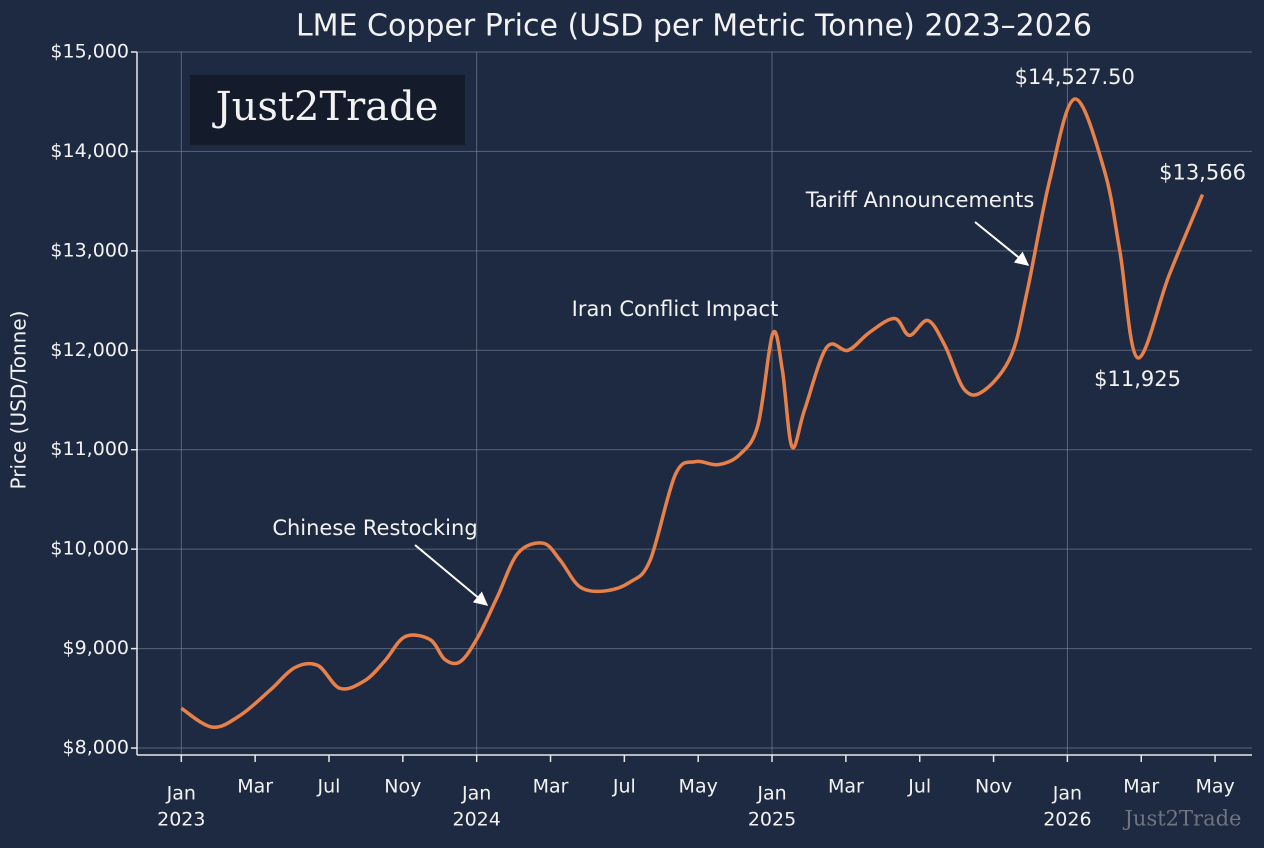 This screenshot has width=1264, height=848. I want to click on watermark: Just2Trade, so click(1182, 819).